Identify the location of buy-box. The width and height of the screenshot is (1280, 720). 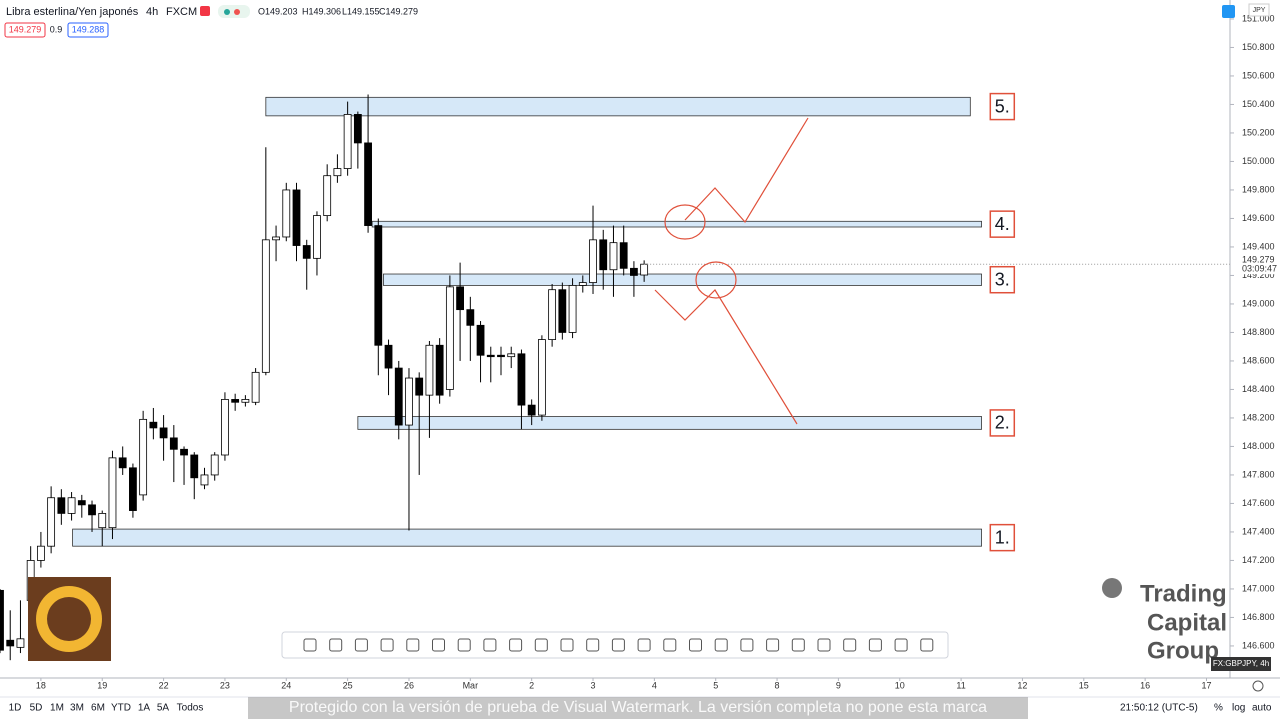
(88, 30).